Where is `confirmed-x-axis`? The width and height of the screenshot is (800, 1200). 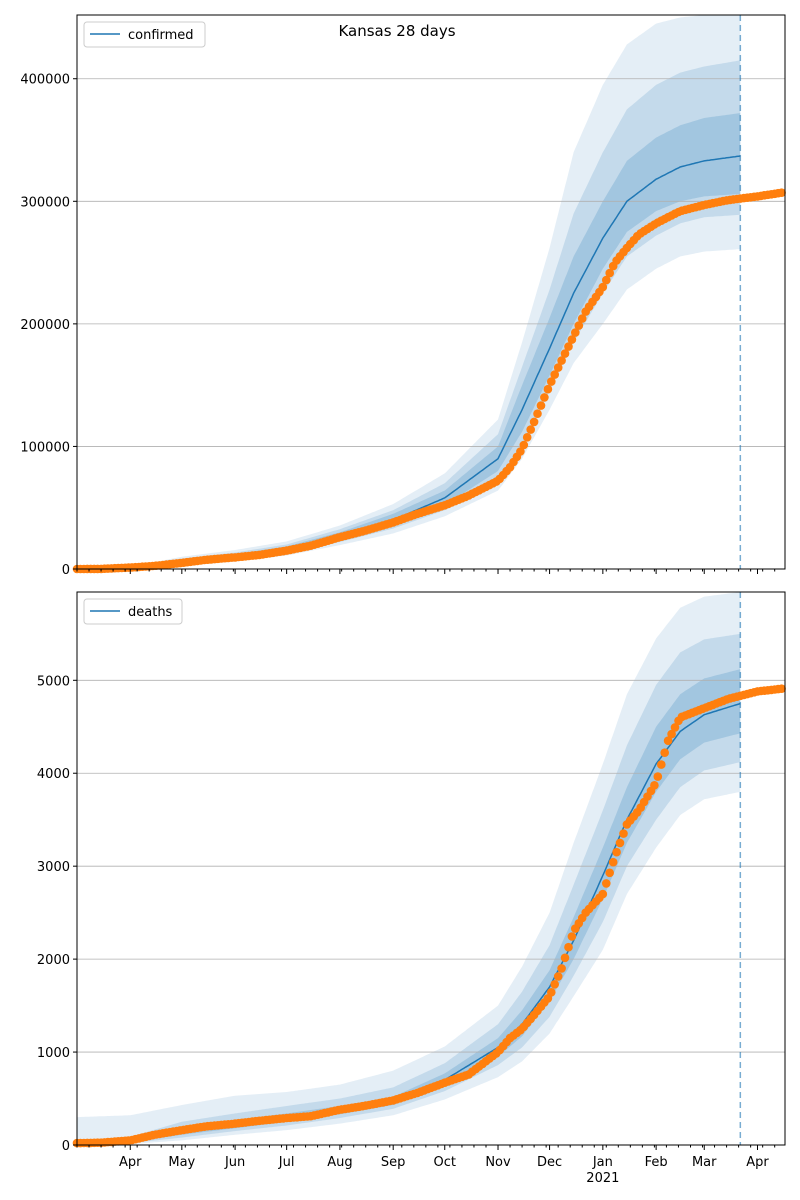
confirmed-x-axis is located at coordinates (426, 571).